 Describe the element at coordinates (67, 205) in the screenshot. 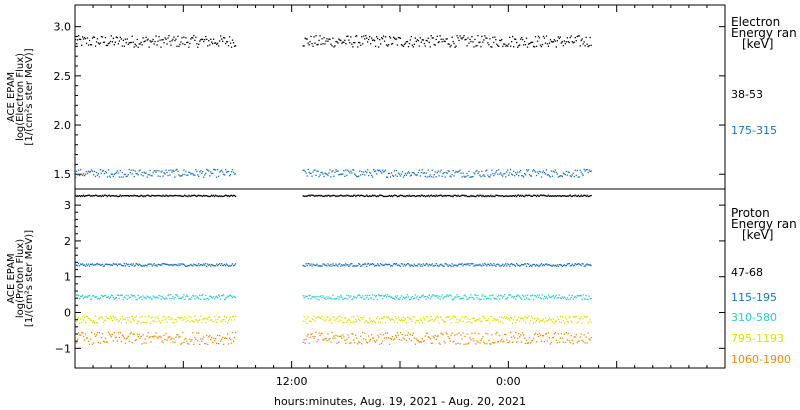

I see `y-tick-label: 3` at that location.